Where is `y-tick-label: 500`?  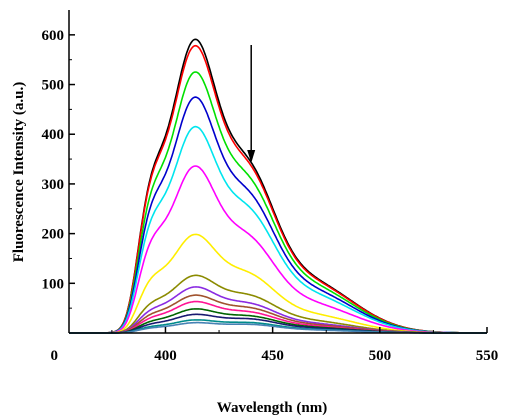 y-tick-label: 500 is located at coordinates (53, 86).